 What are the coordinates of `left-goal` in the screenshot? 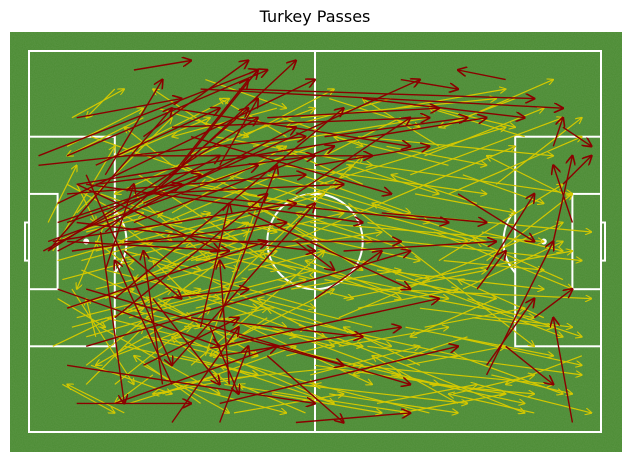 It's located at (27, 241).